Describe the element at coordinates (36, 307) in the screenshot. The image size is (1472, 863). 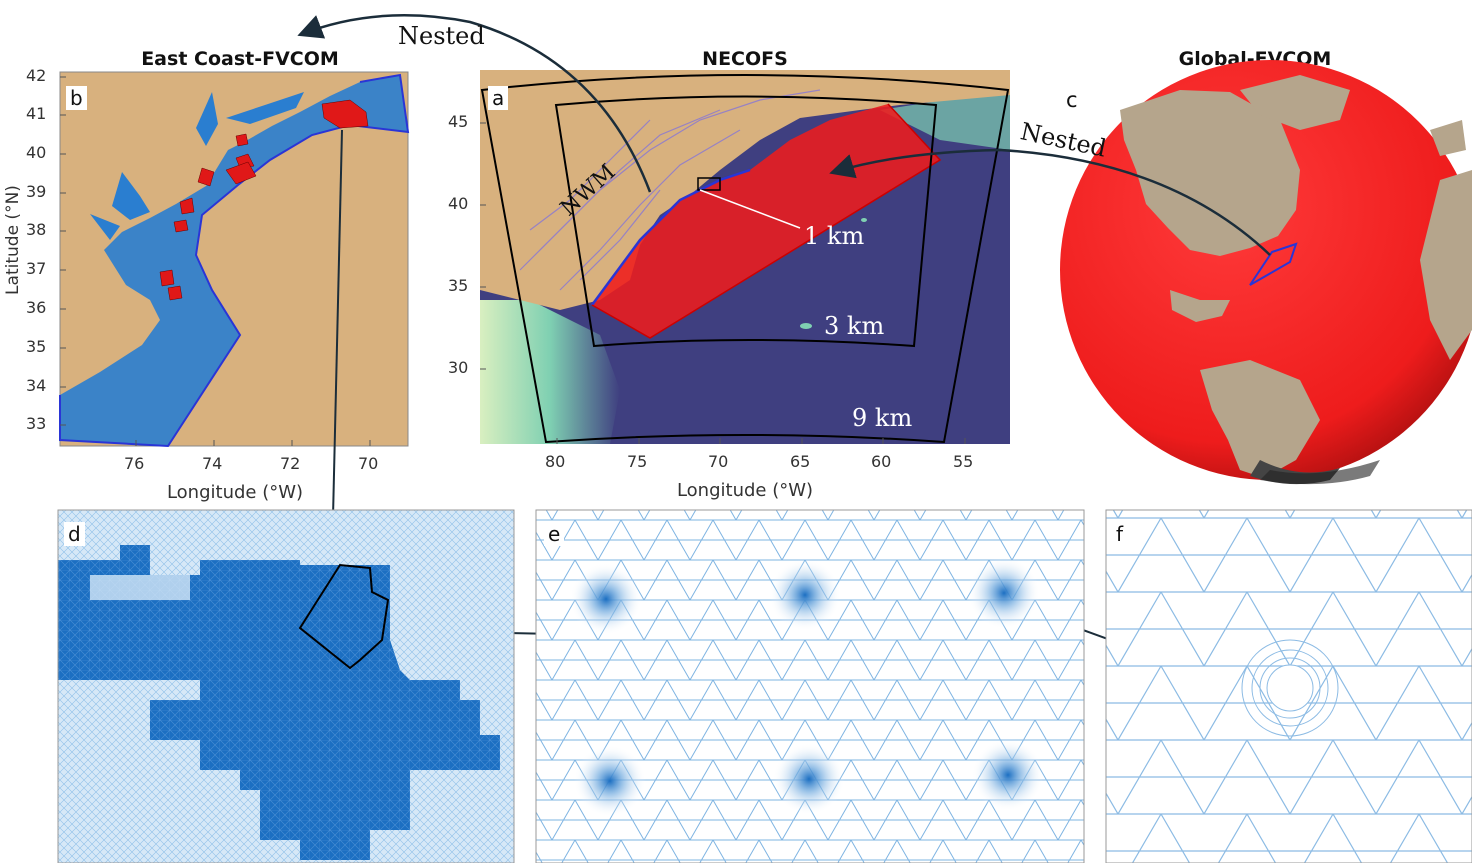
I see `b-ytick: 36` at that location.